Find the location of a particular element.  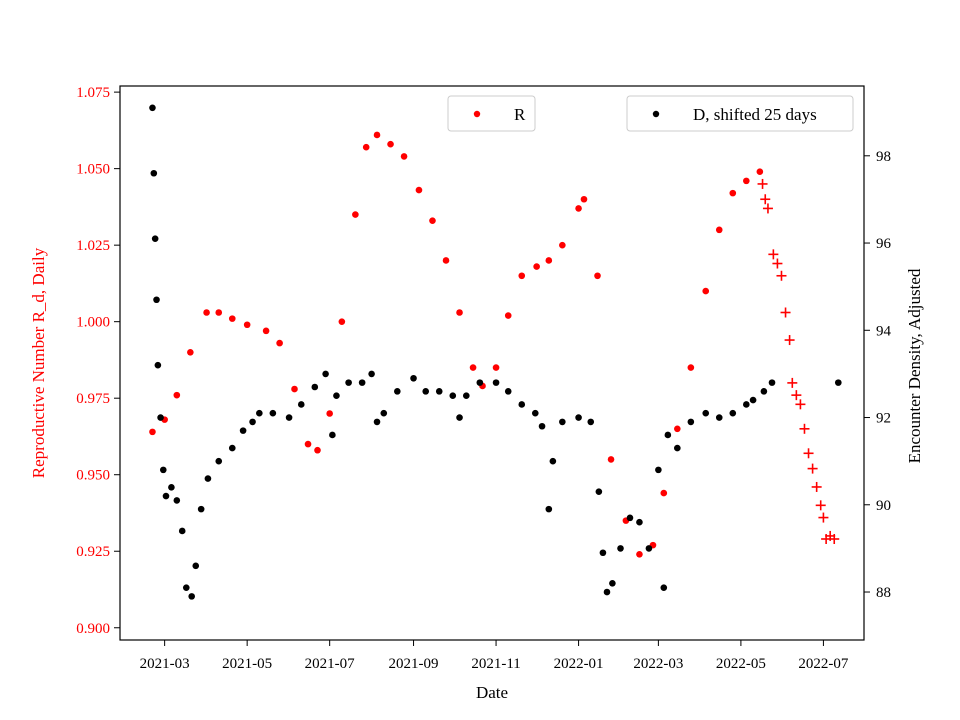

y-right-tick-label: 92 is located at coordinates (883, 419).